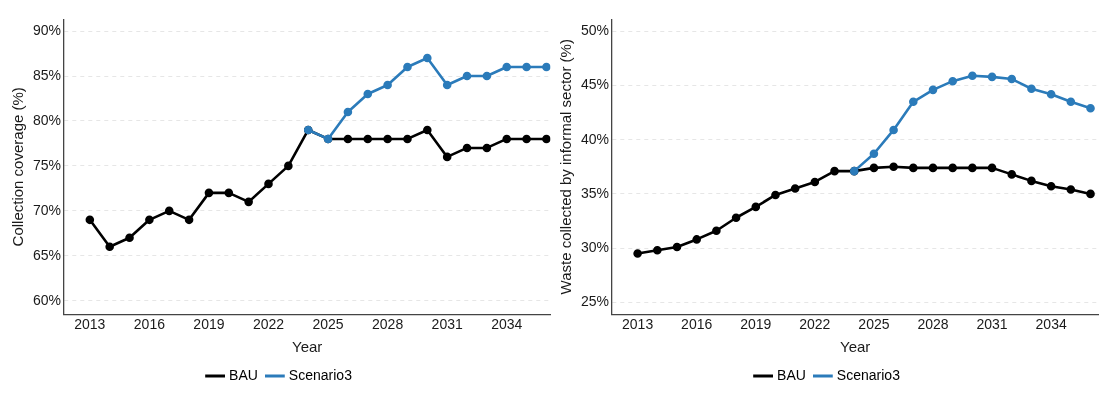 The image size is (1105, 401). What do you see at coordinates (268, 324) in the screenshot?
I see `x-tick-label: 2022` at bounding box center [268, 324].